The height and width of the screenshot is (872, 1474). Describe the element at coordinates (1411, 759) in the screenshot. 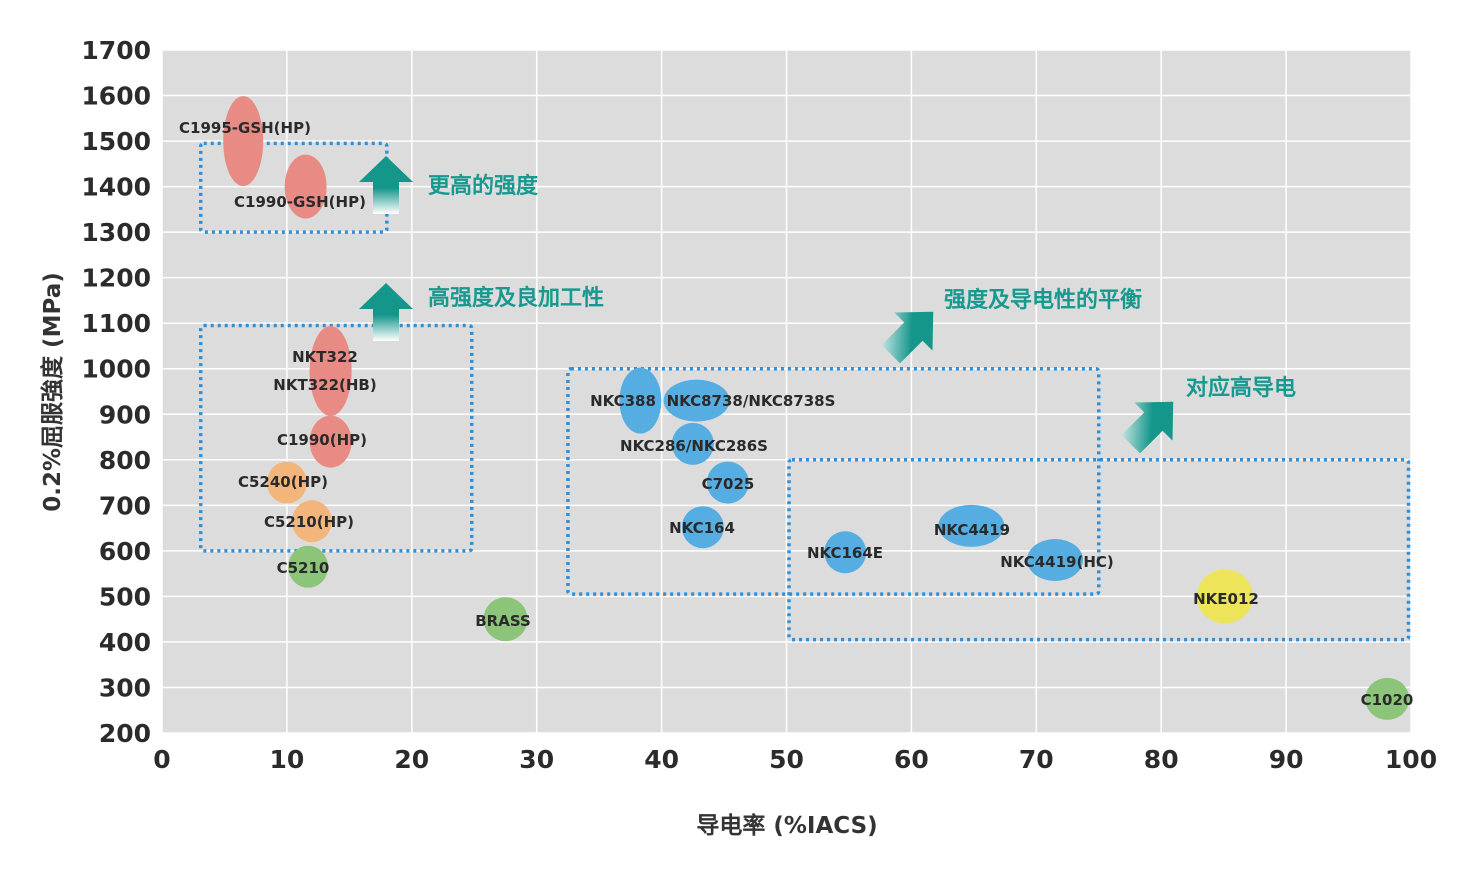

I see `x-tick-label: 100` at that location.